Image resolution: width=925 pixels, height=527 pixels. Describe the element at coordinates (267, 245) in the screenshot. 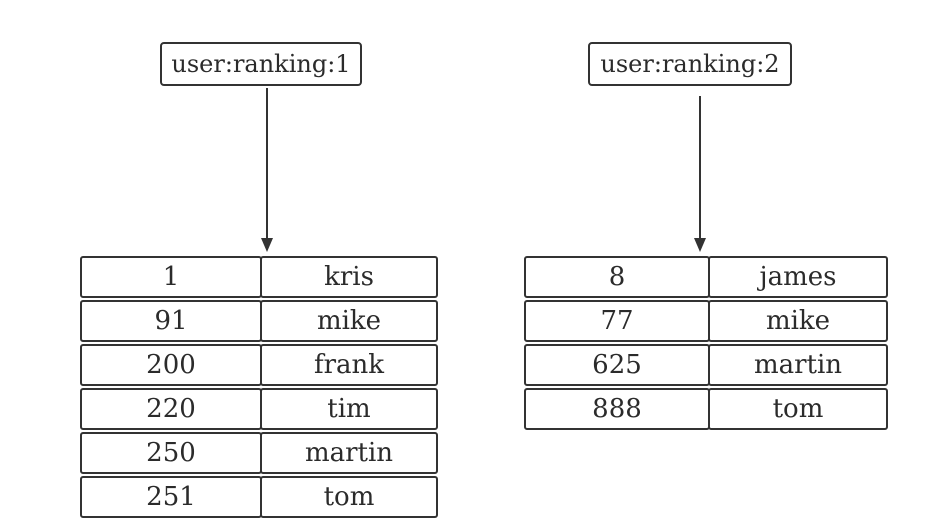

I see `arrow-1-head` at that location.